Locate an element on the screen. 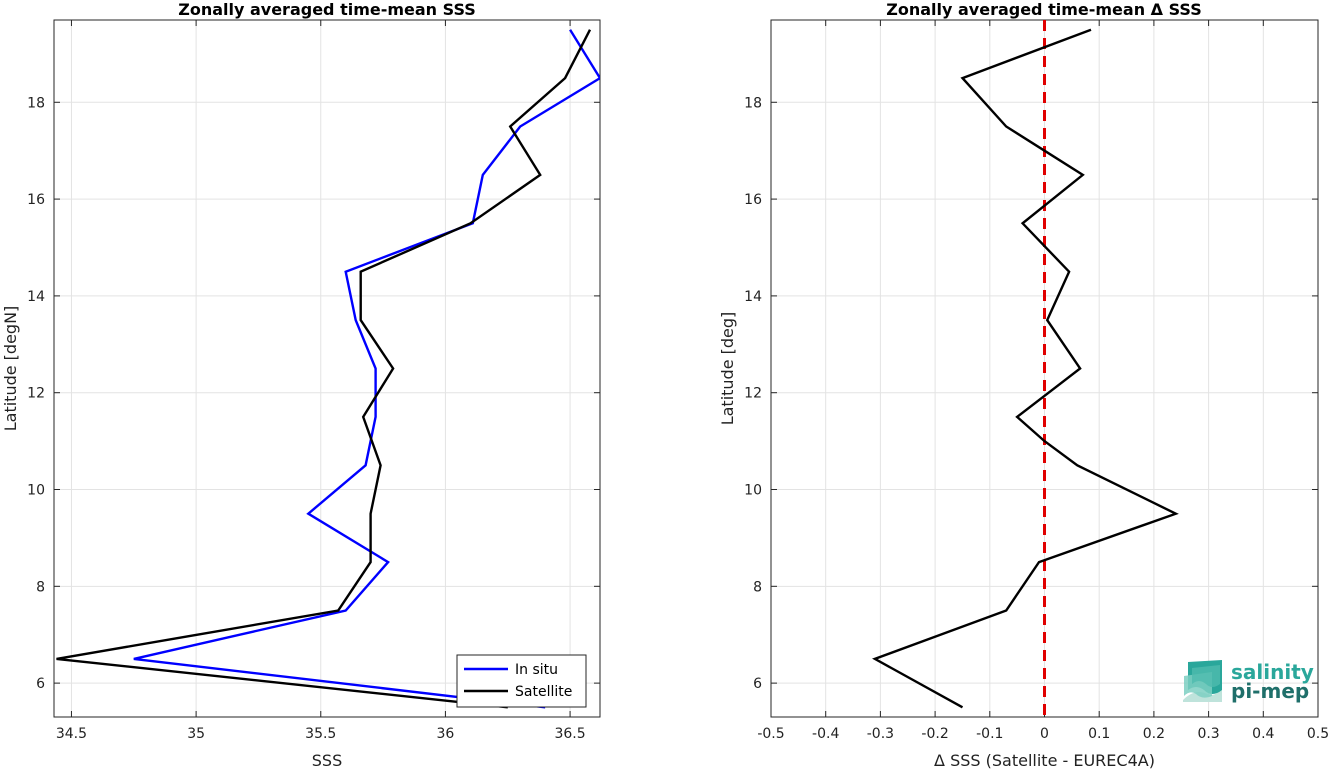 This screenshot has width=1330, height=769. logo-text-line2: pi-mep is located at coordinates (1270, 691).